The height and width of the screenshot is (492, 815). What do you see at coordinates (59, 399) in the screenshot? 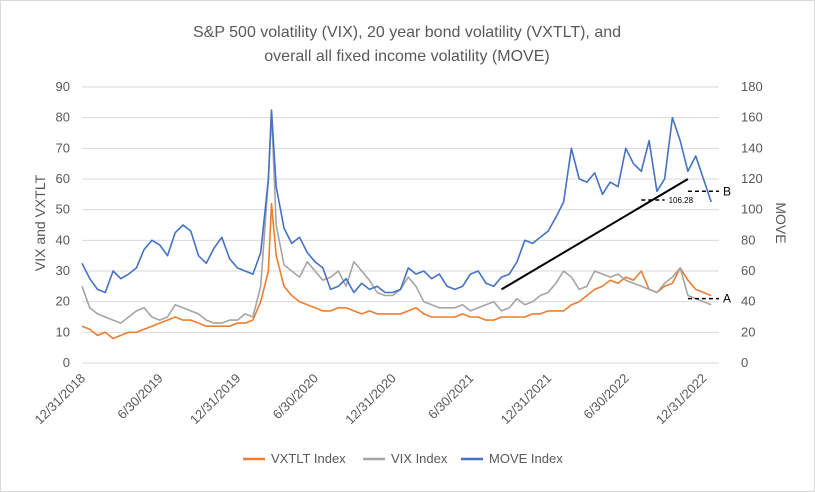
I see `x-tick-label: 12/31/2018` at bounding box center [59, 399].